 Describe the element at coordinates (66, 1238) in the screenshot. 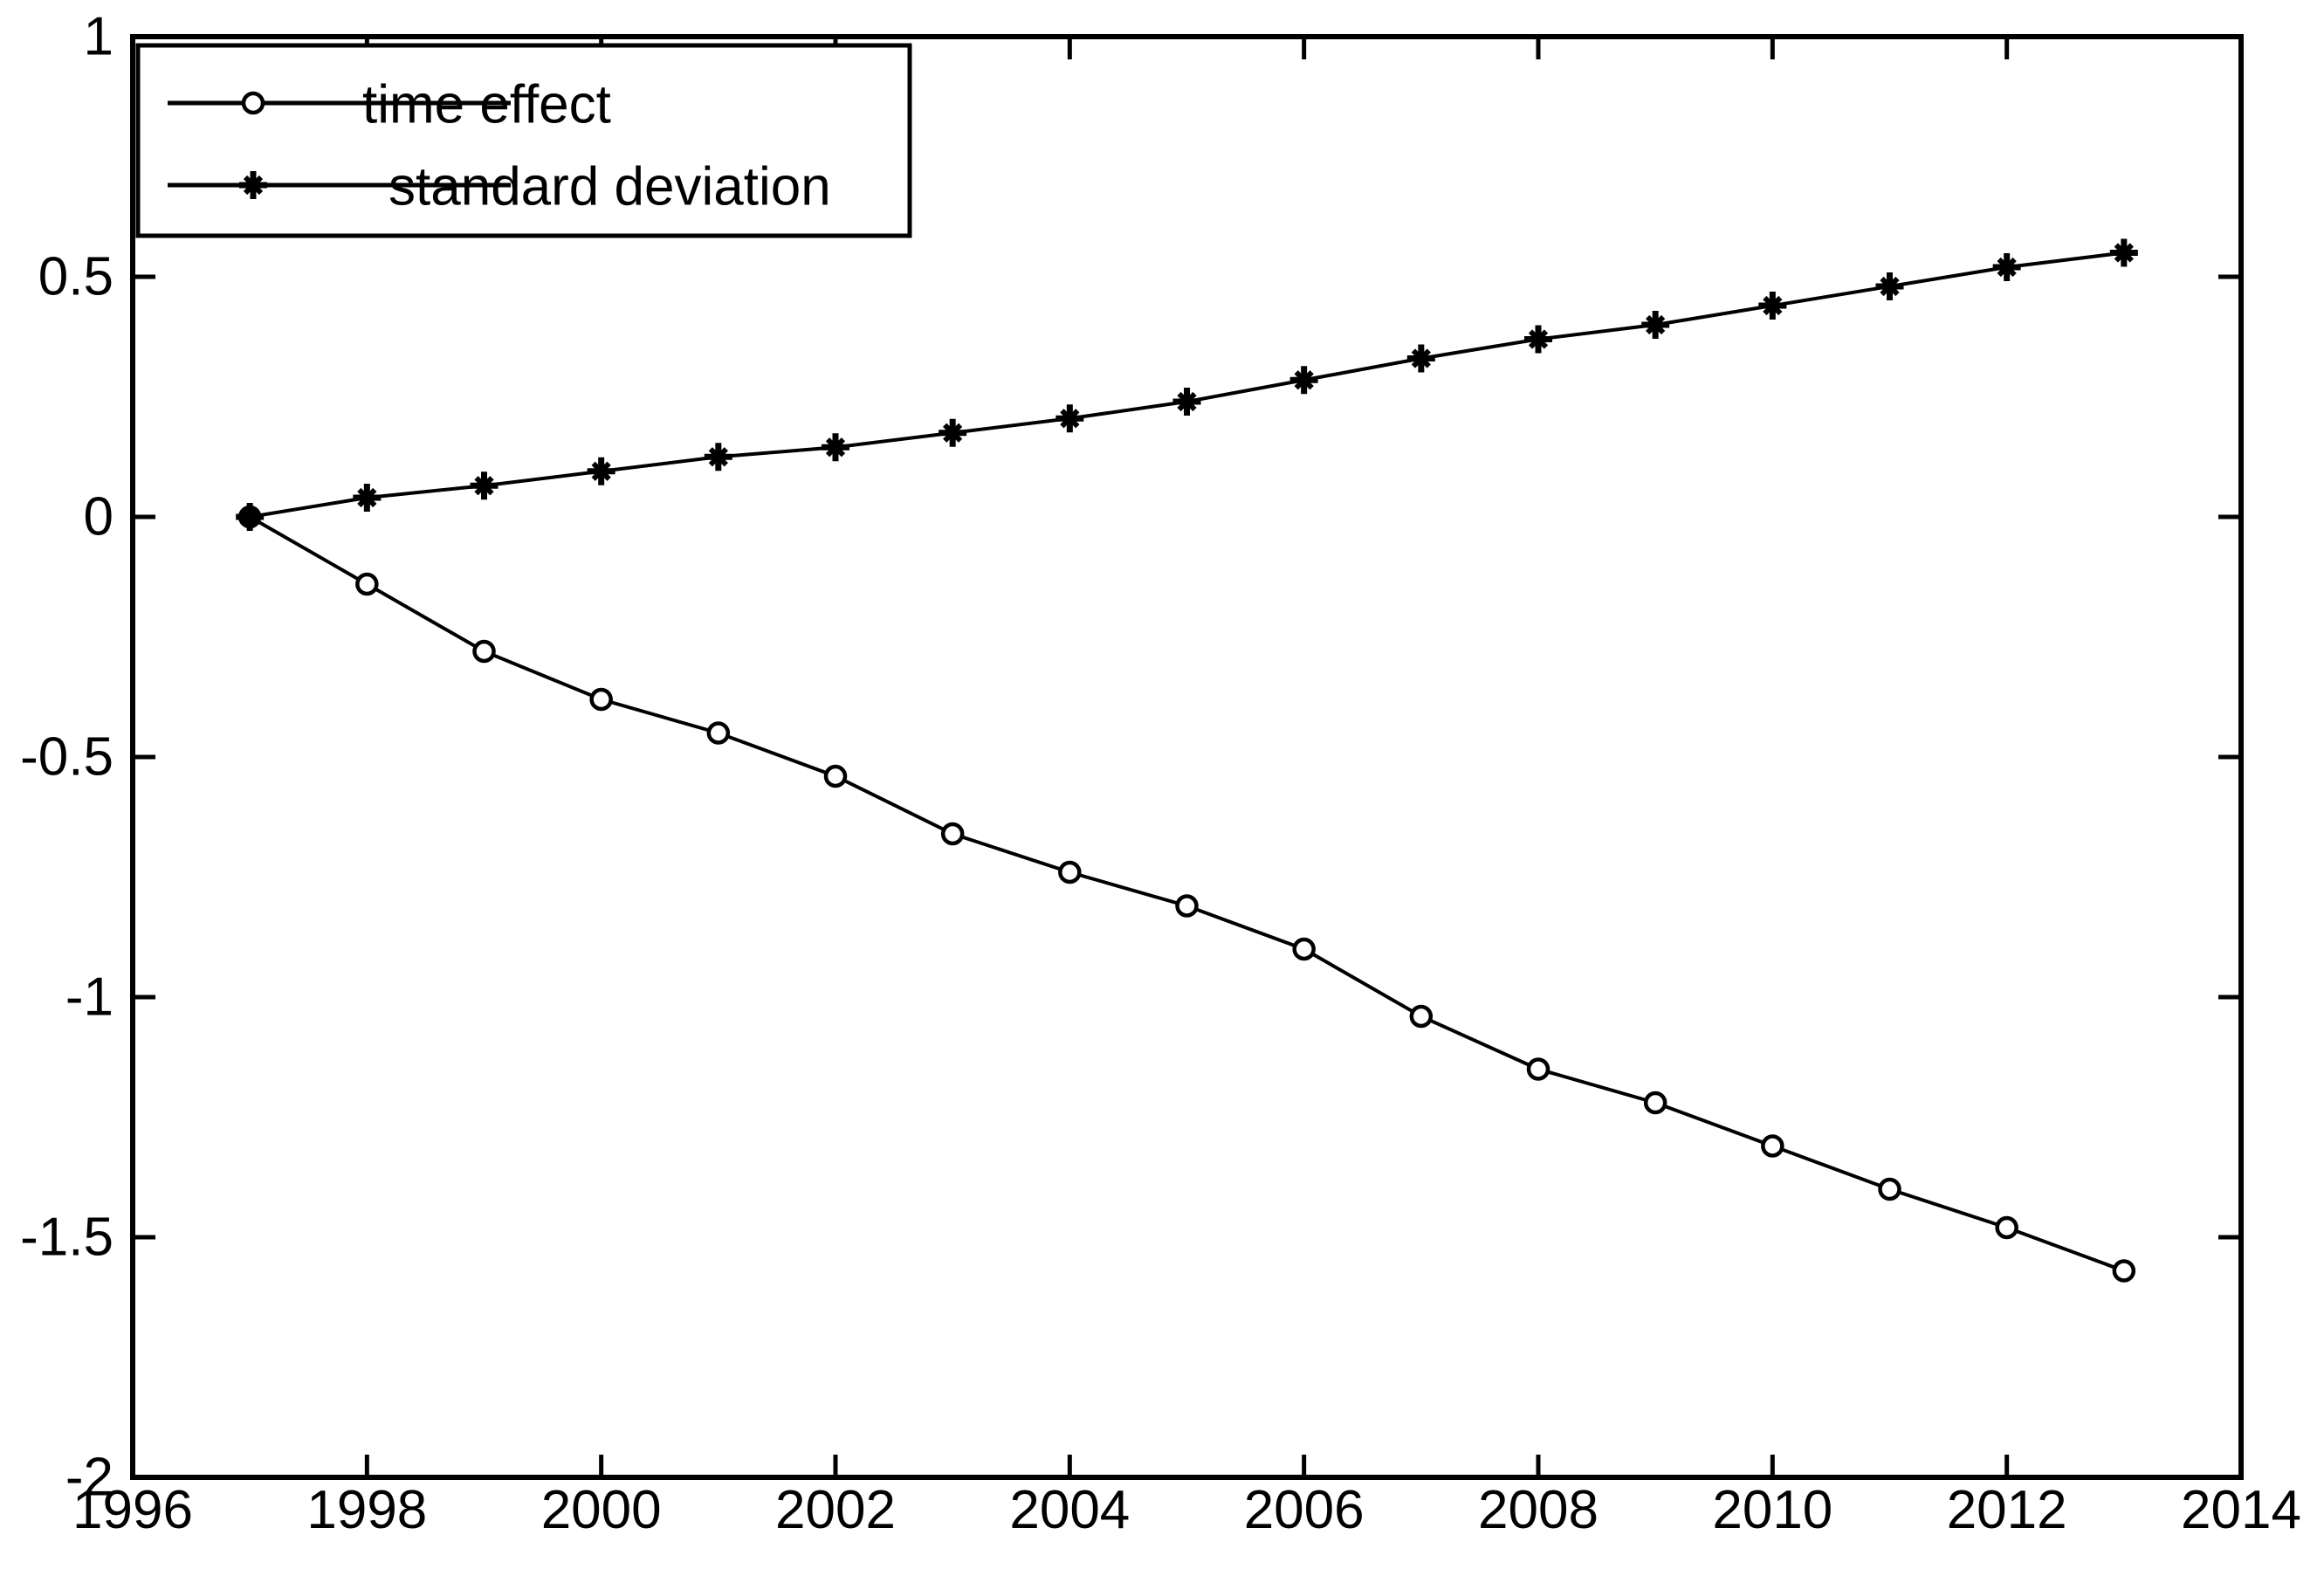

I see `y-tick-label: -1.5` at that location.